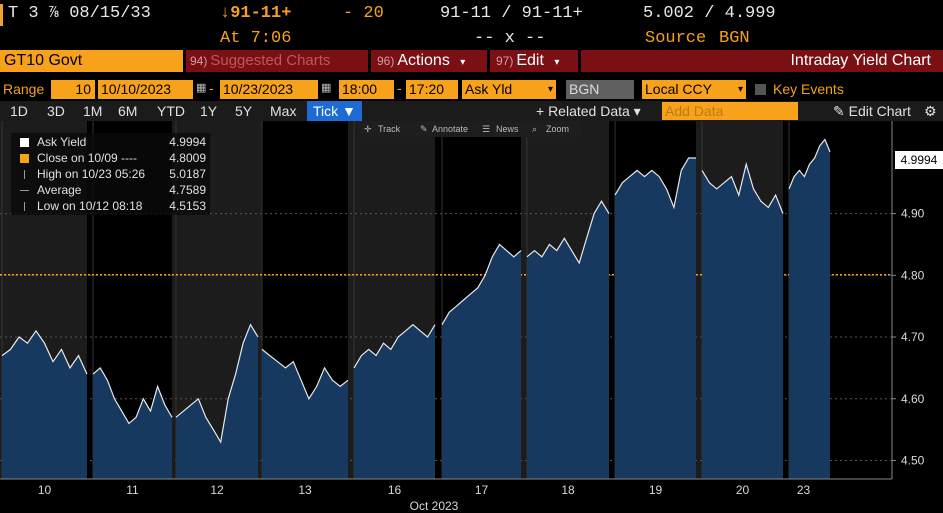  What do you see at coordinates (269, 89) in the screenshot?
I see `end-date-field: 10/23/2023` at bounding box center [269, 89].